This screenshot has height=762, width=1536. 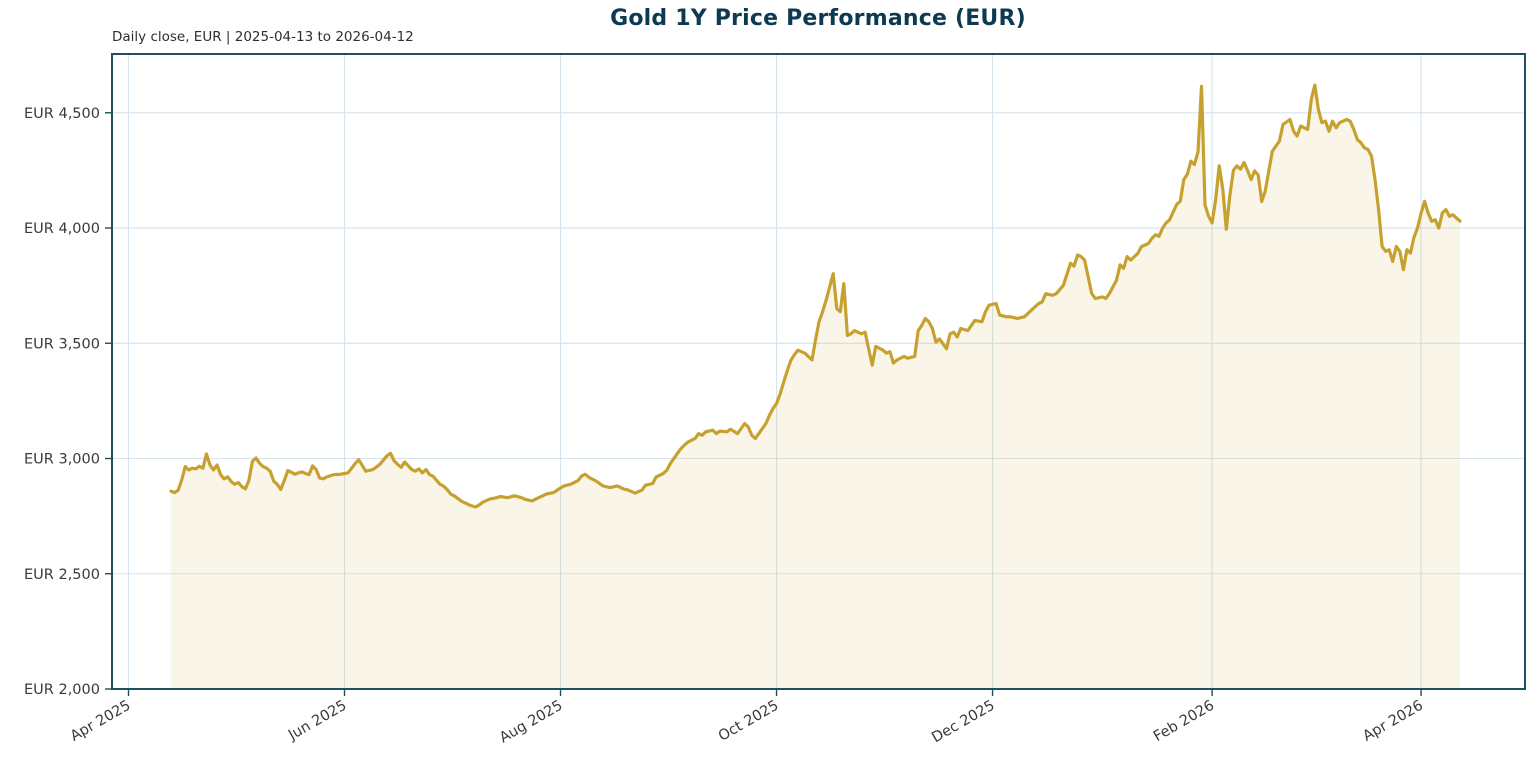 I want to click on chart-title: Gold 1Y Price Performance (EUR), so click(x=818, y=18).